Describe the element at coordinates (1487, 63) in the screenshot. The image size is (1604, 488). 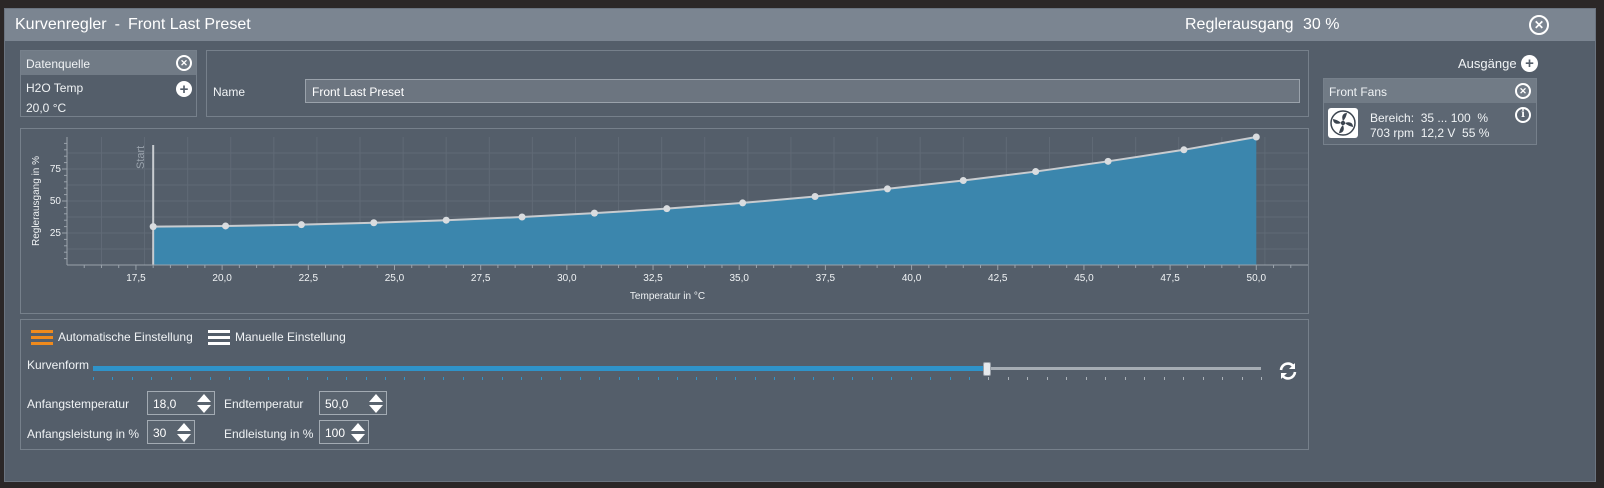
I see `outputs-label: Ausgänge` at that location.